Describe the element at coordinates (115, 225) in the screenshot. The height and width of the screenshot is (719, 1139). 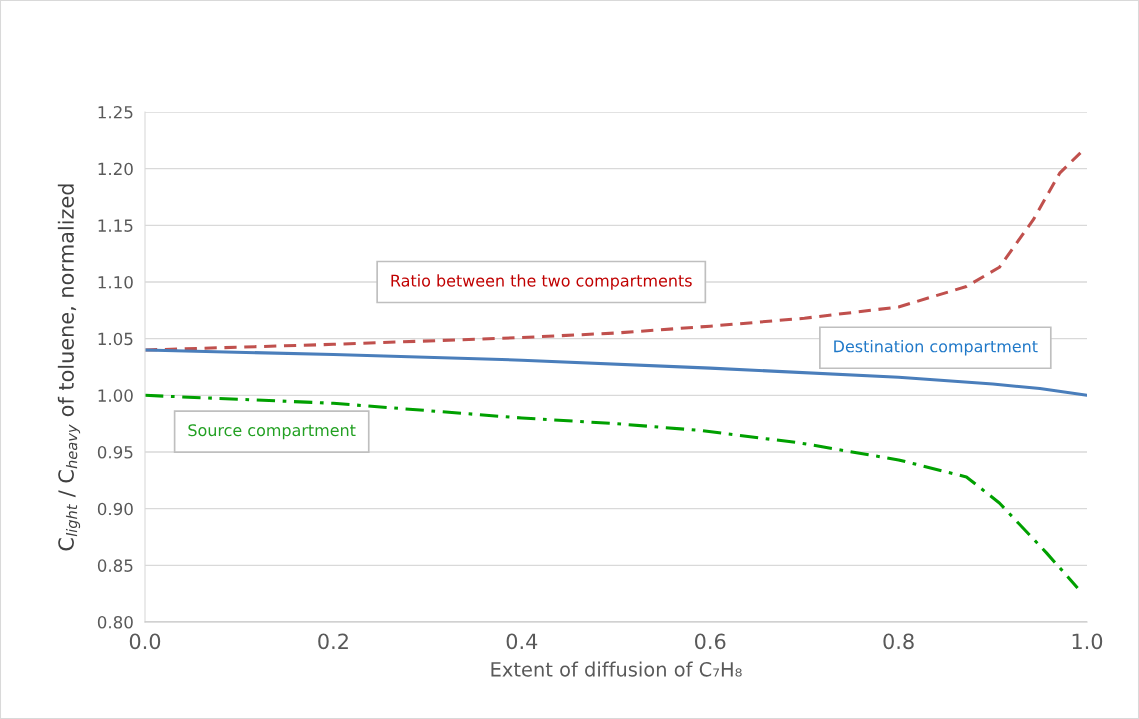
I see `y-tick-label: 1.15` at that location.